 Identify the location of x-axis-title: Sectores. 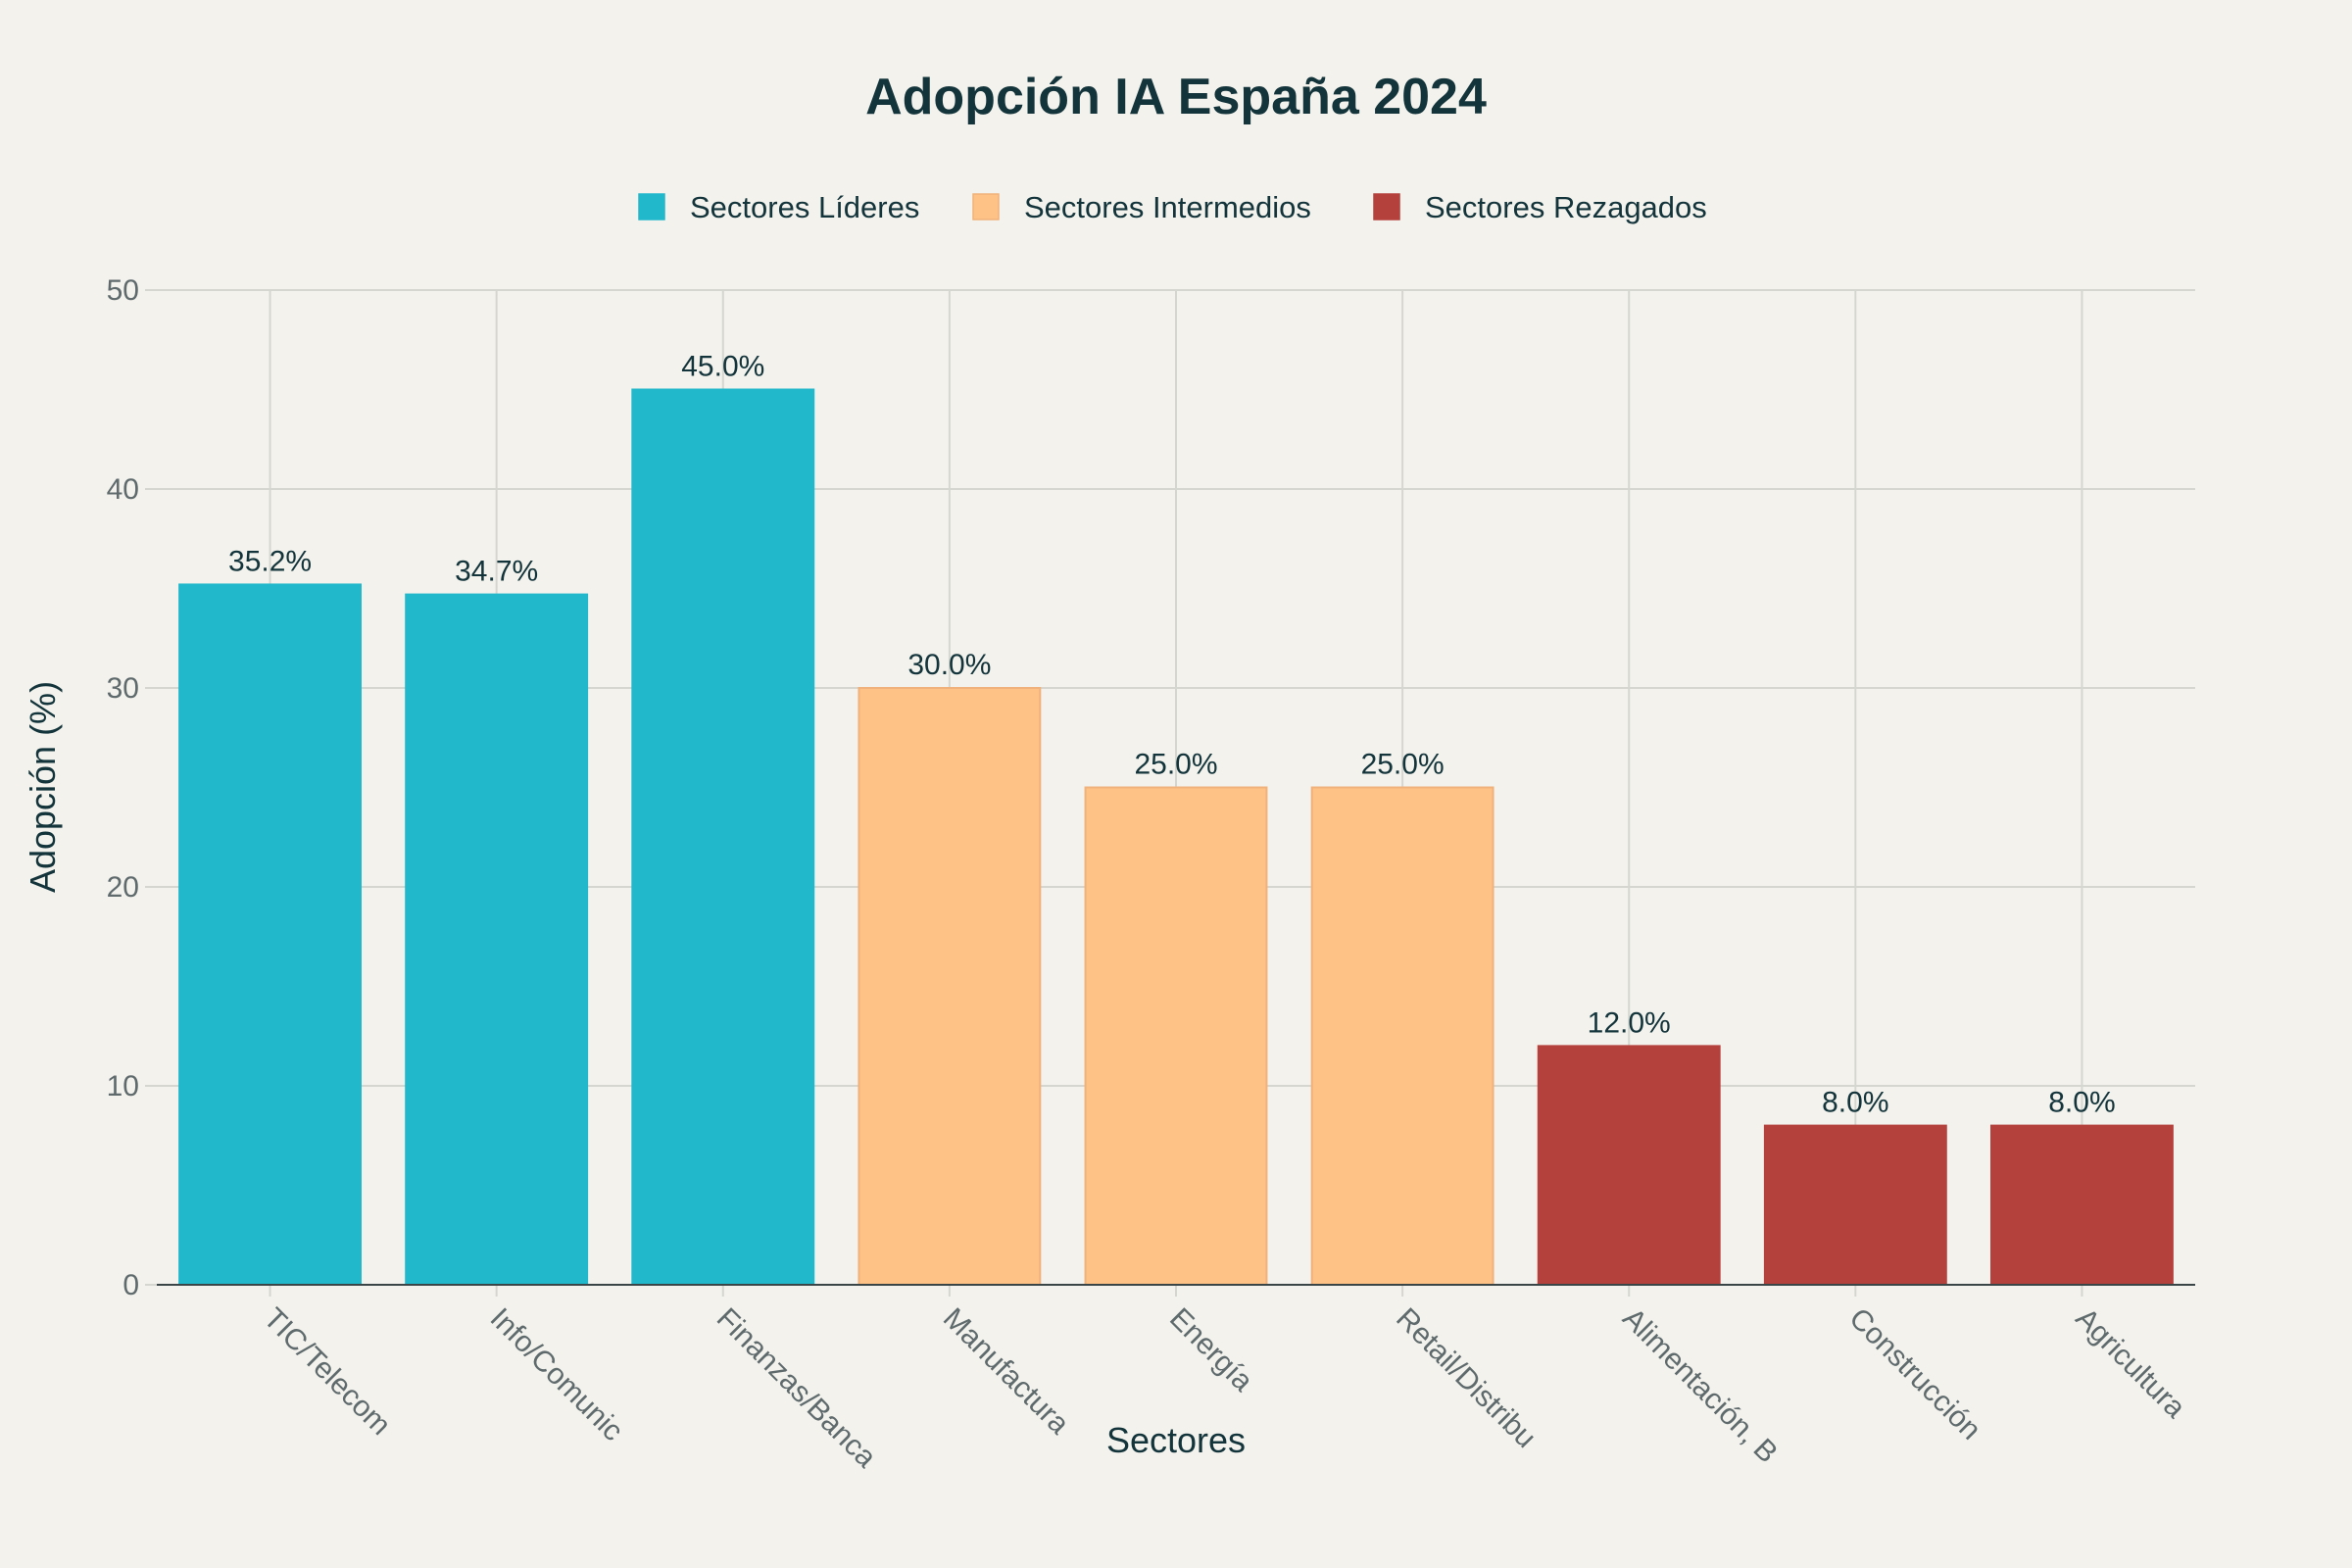
(1176, 1440).